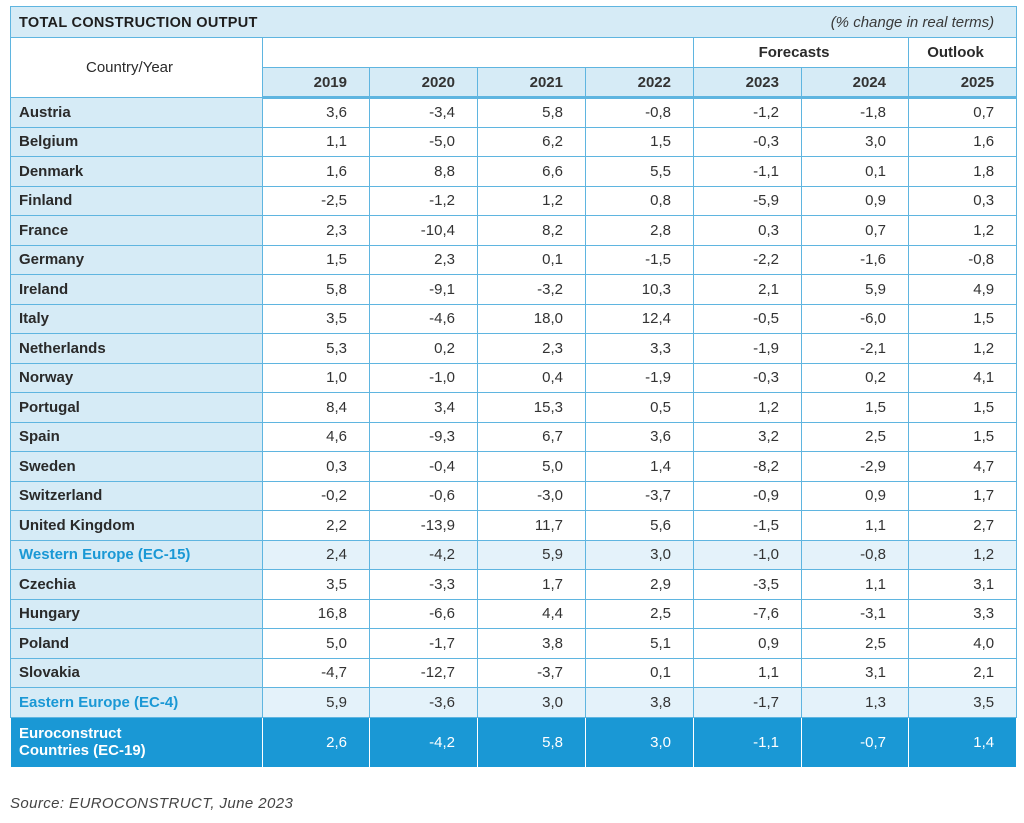 The width and height of the screenshot is (1024, 823). I want to click on table-row: Ireland 5,8 -9,1 -3,2 10,3 2,1 5,9 4,9, so click(514, 289).